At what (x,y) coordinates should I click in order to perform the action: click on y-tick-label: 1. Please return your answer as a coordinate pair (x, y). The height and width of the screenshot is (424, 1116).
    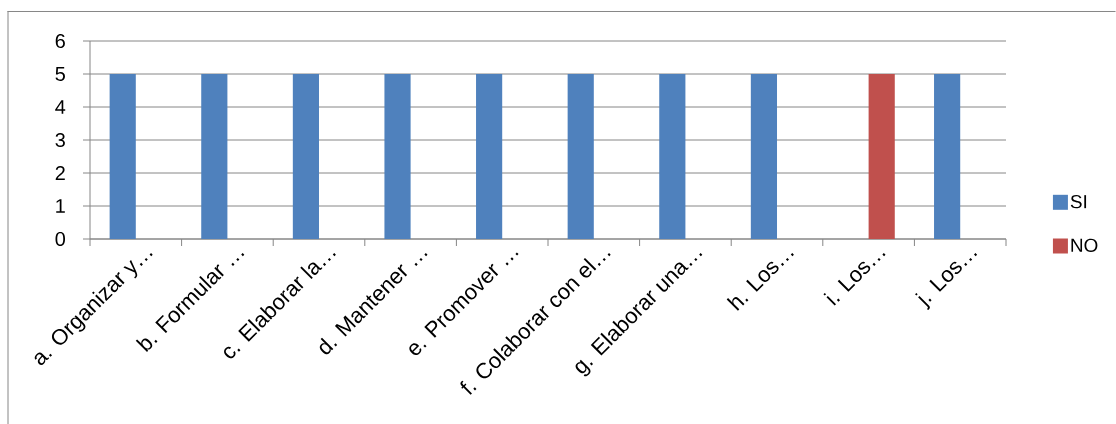
    Looking at the image, I should click on (60, 206).